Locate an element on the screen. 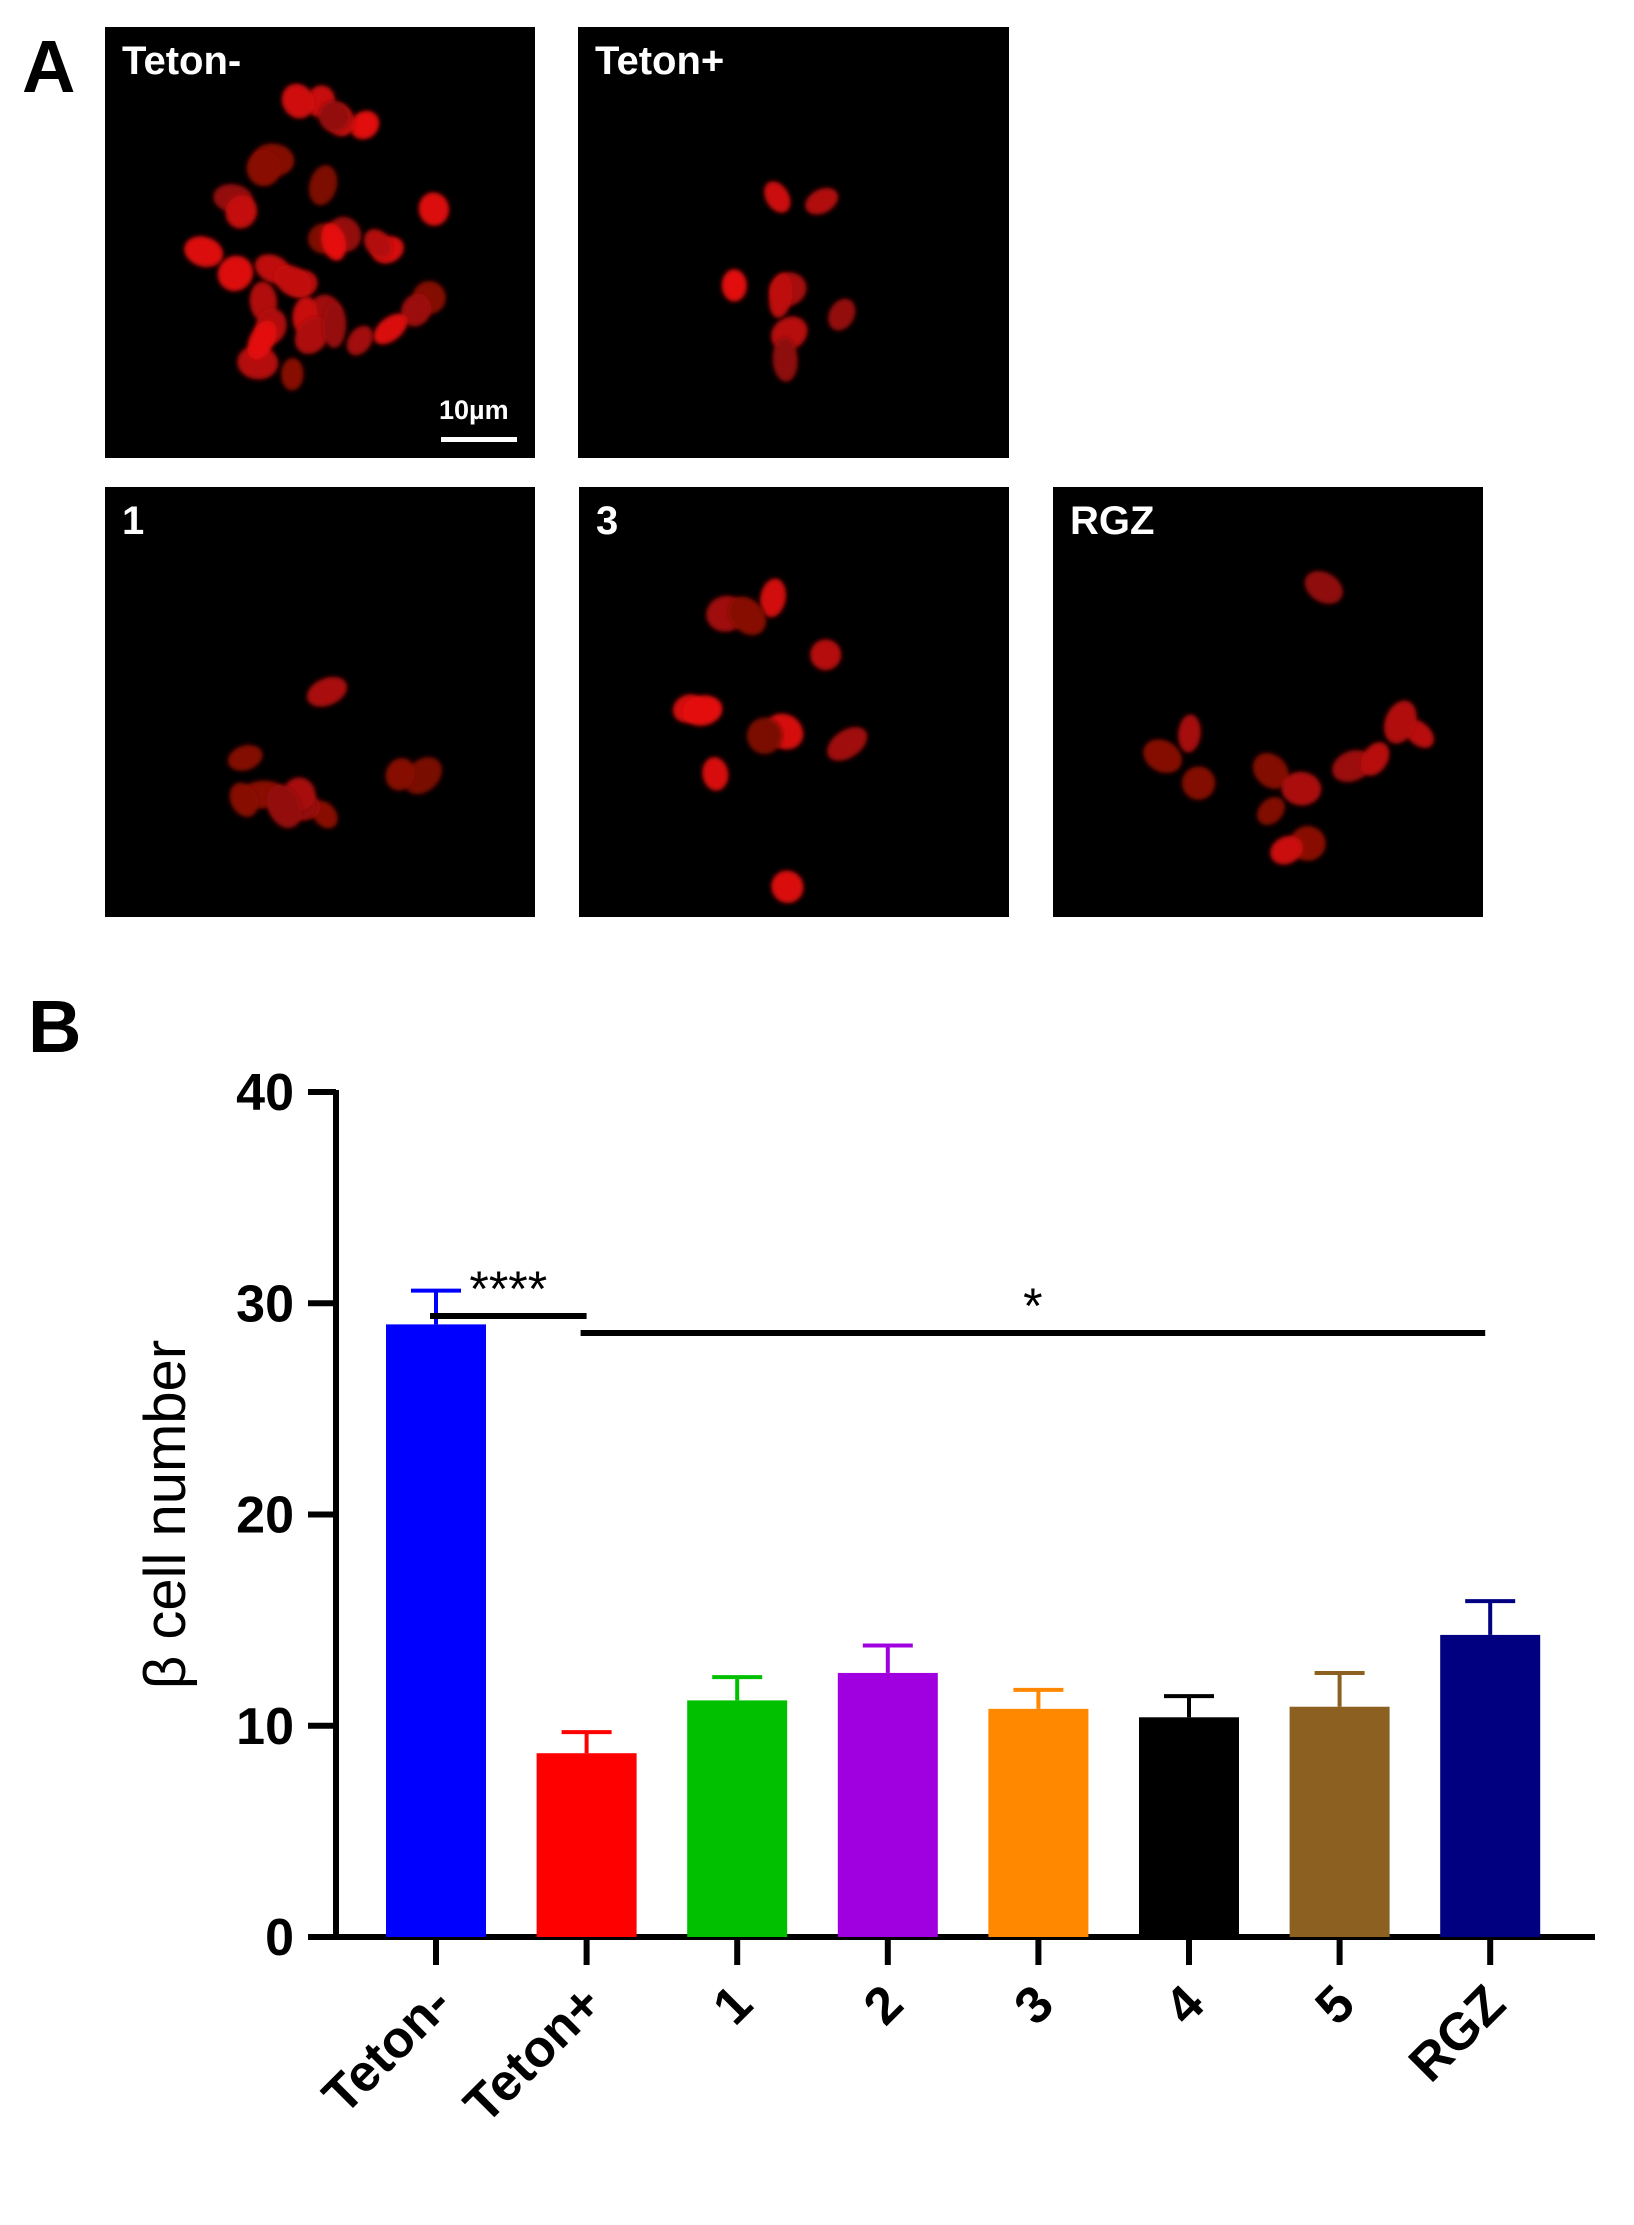 This screenshot has height=2225, width=1634. y-tick-label: 40 is located at coordinates (265, 1093).